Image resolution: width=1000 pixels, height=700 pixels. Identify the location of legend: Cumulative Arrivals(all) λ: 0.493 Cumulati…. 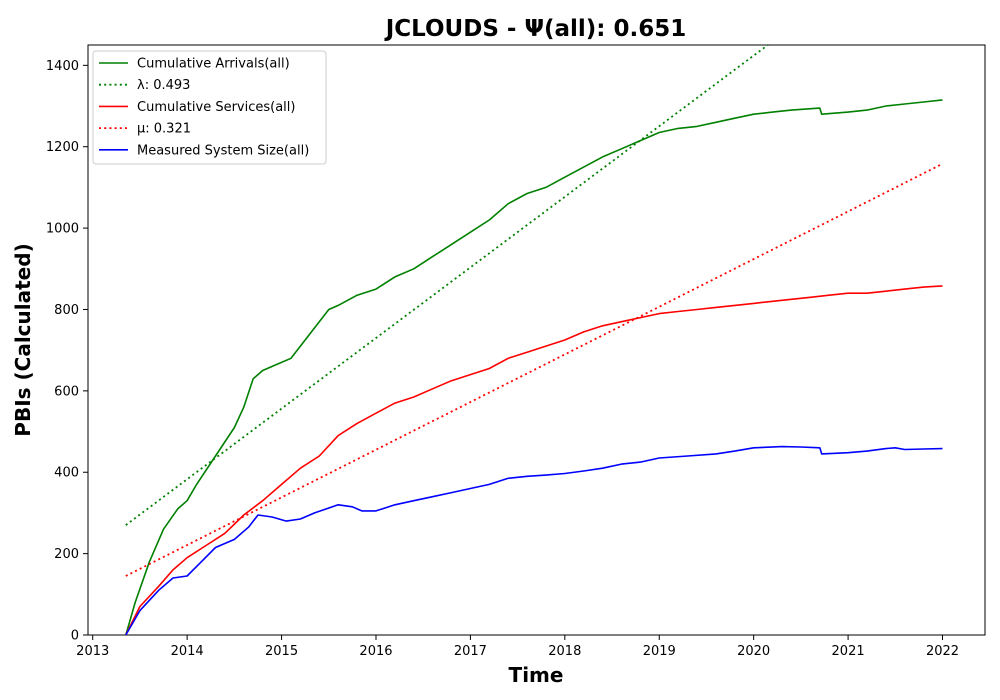
(209, 107).